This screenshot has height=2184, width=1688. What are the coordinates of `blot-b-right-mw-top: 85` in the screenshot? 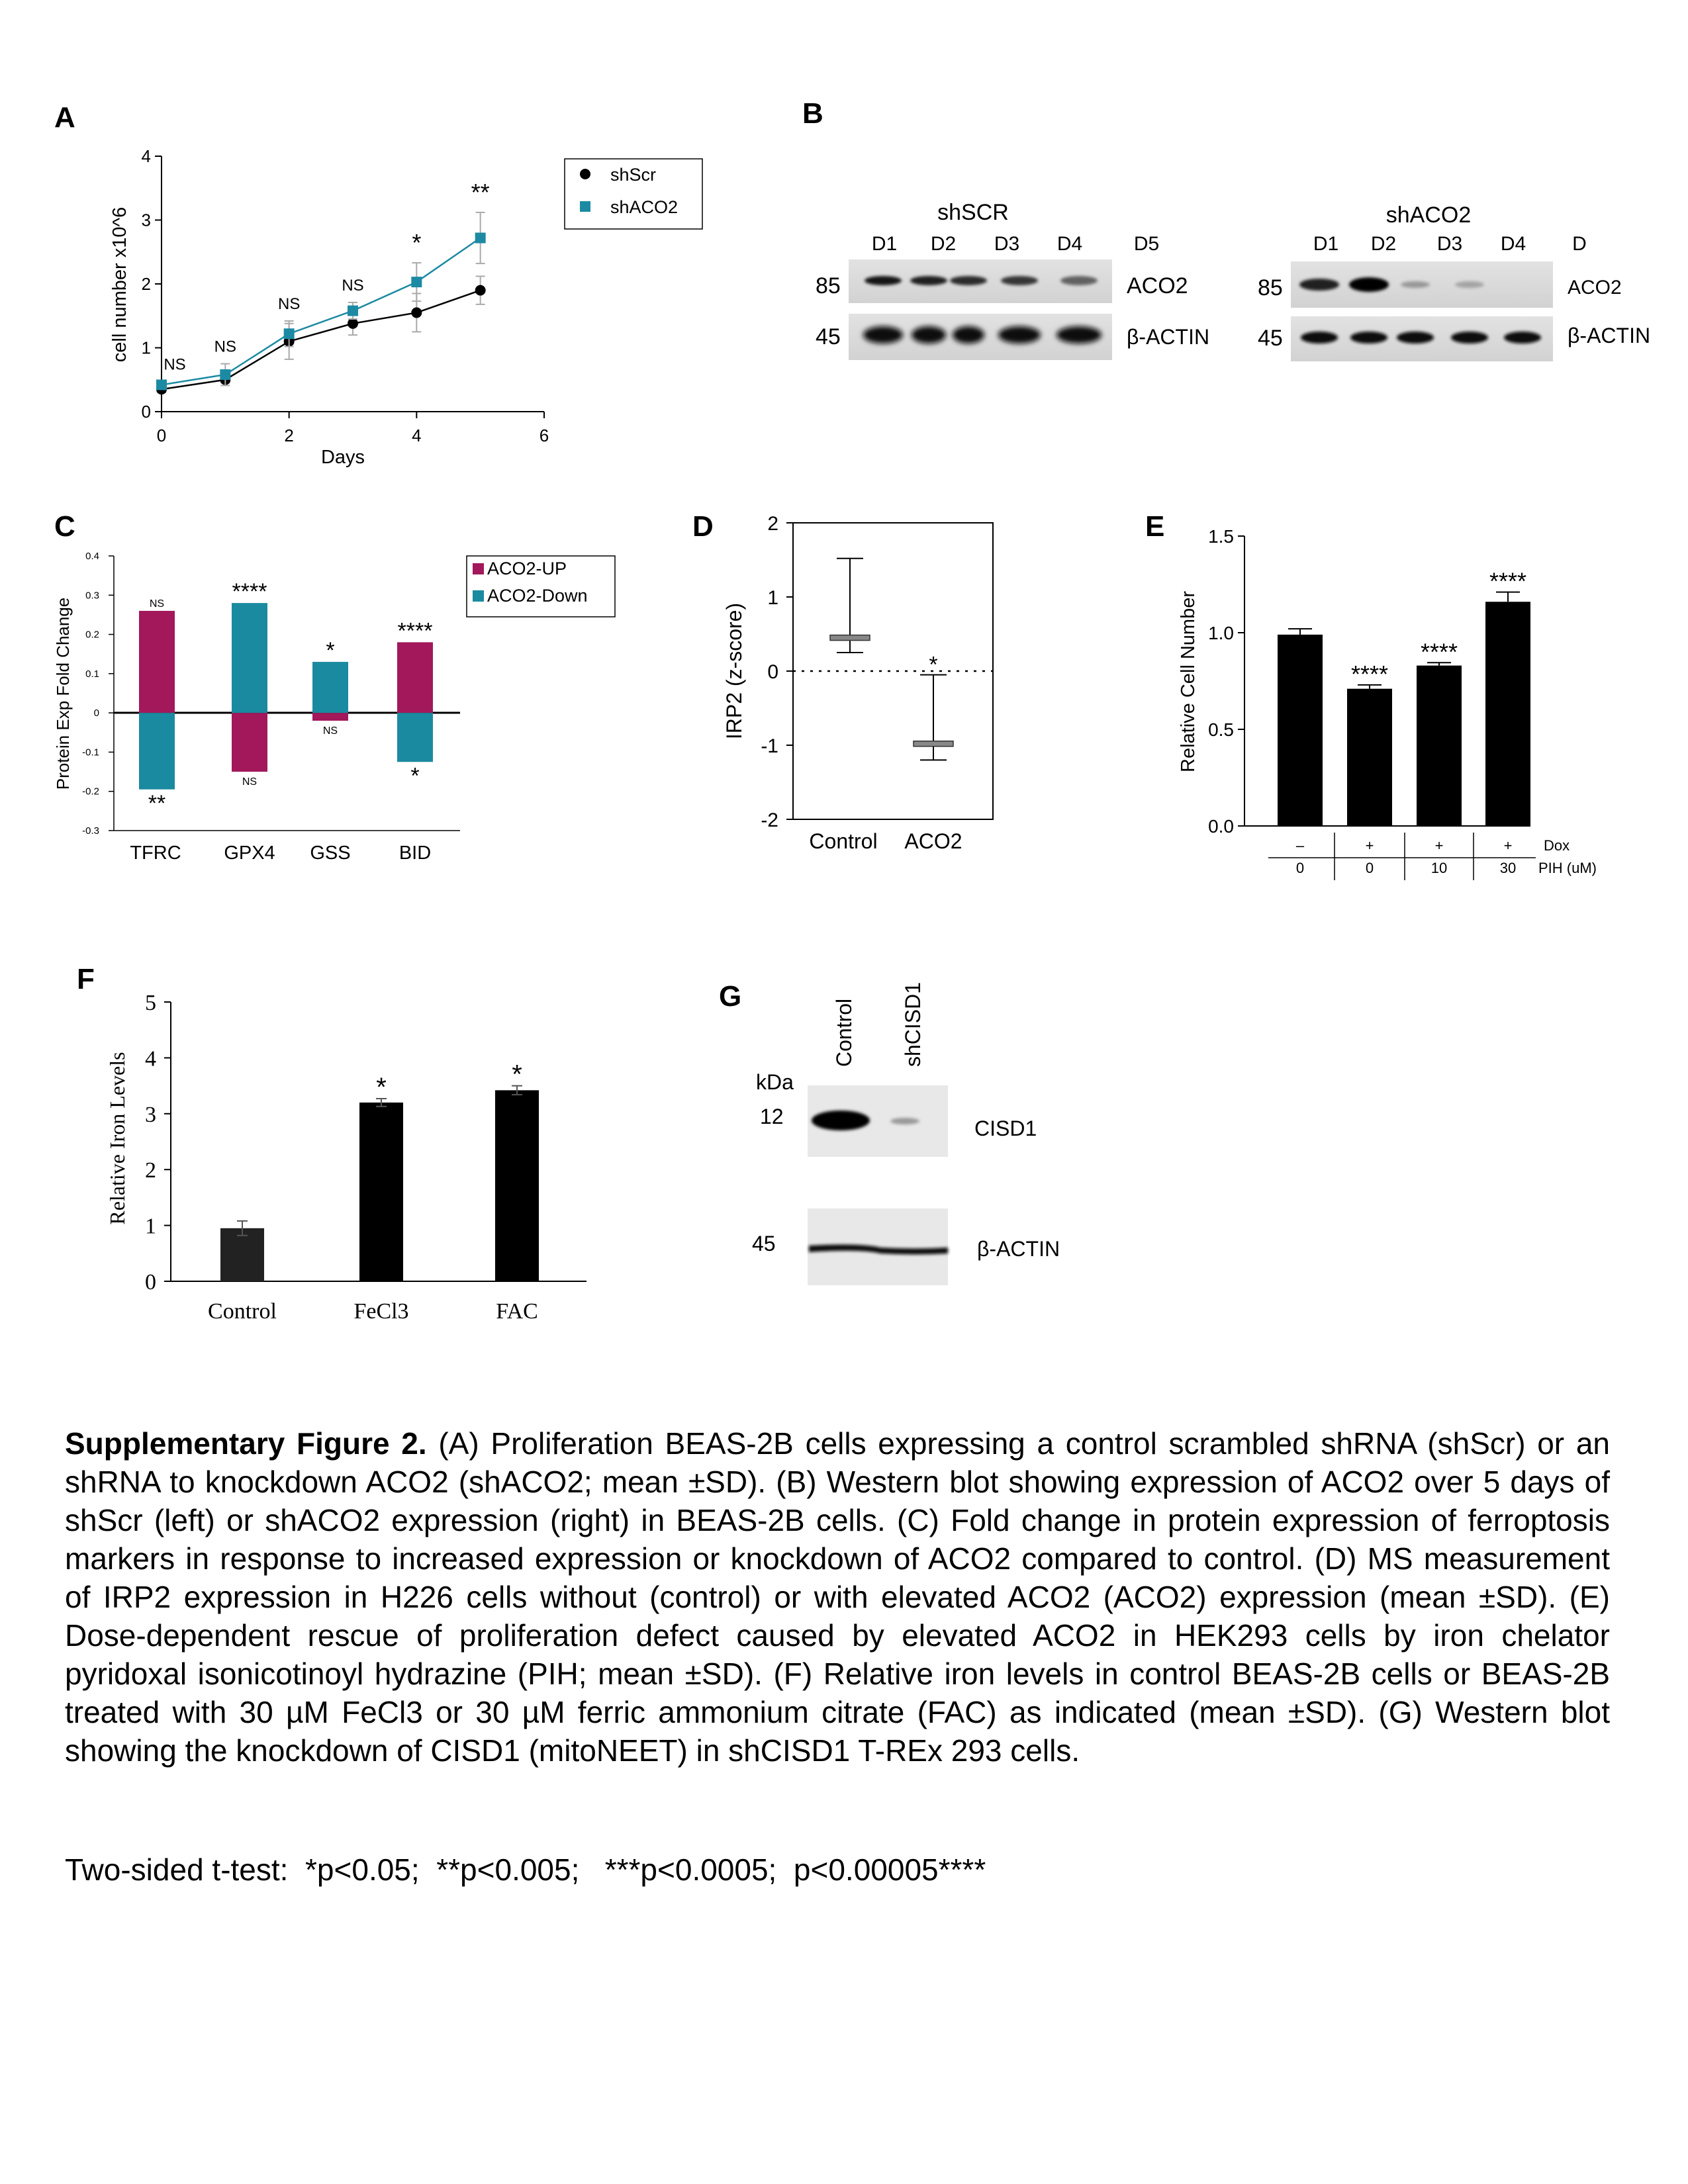 It's located at (1270, 287).